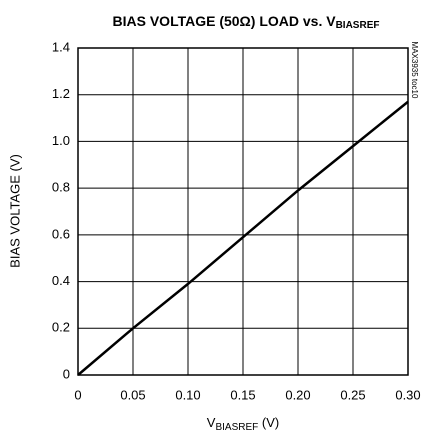 Image resolution: width=422 pixels, height=436 pixels. I want to click on y-tick-label: 1.4, so click(61, 46).